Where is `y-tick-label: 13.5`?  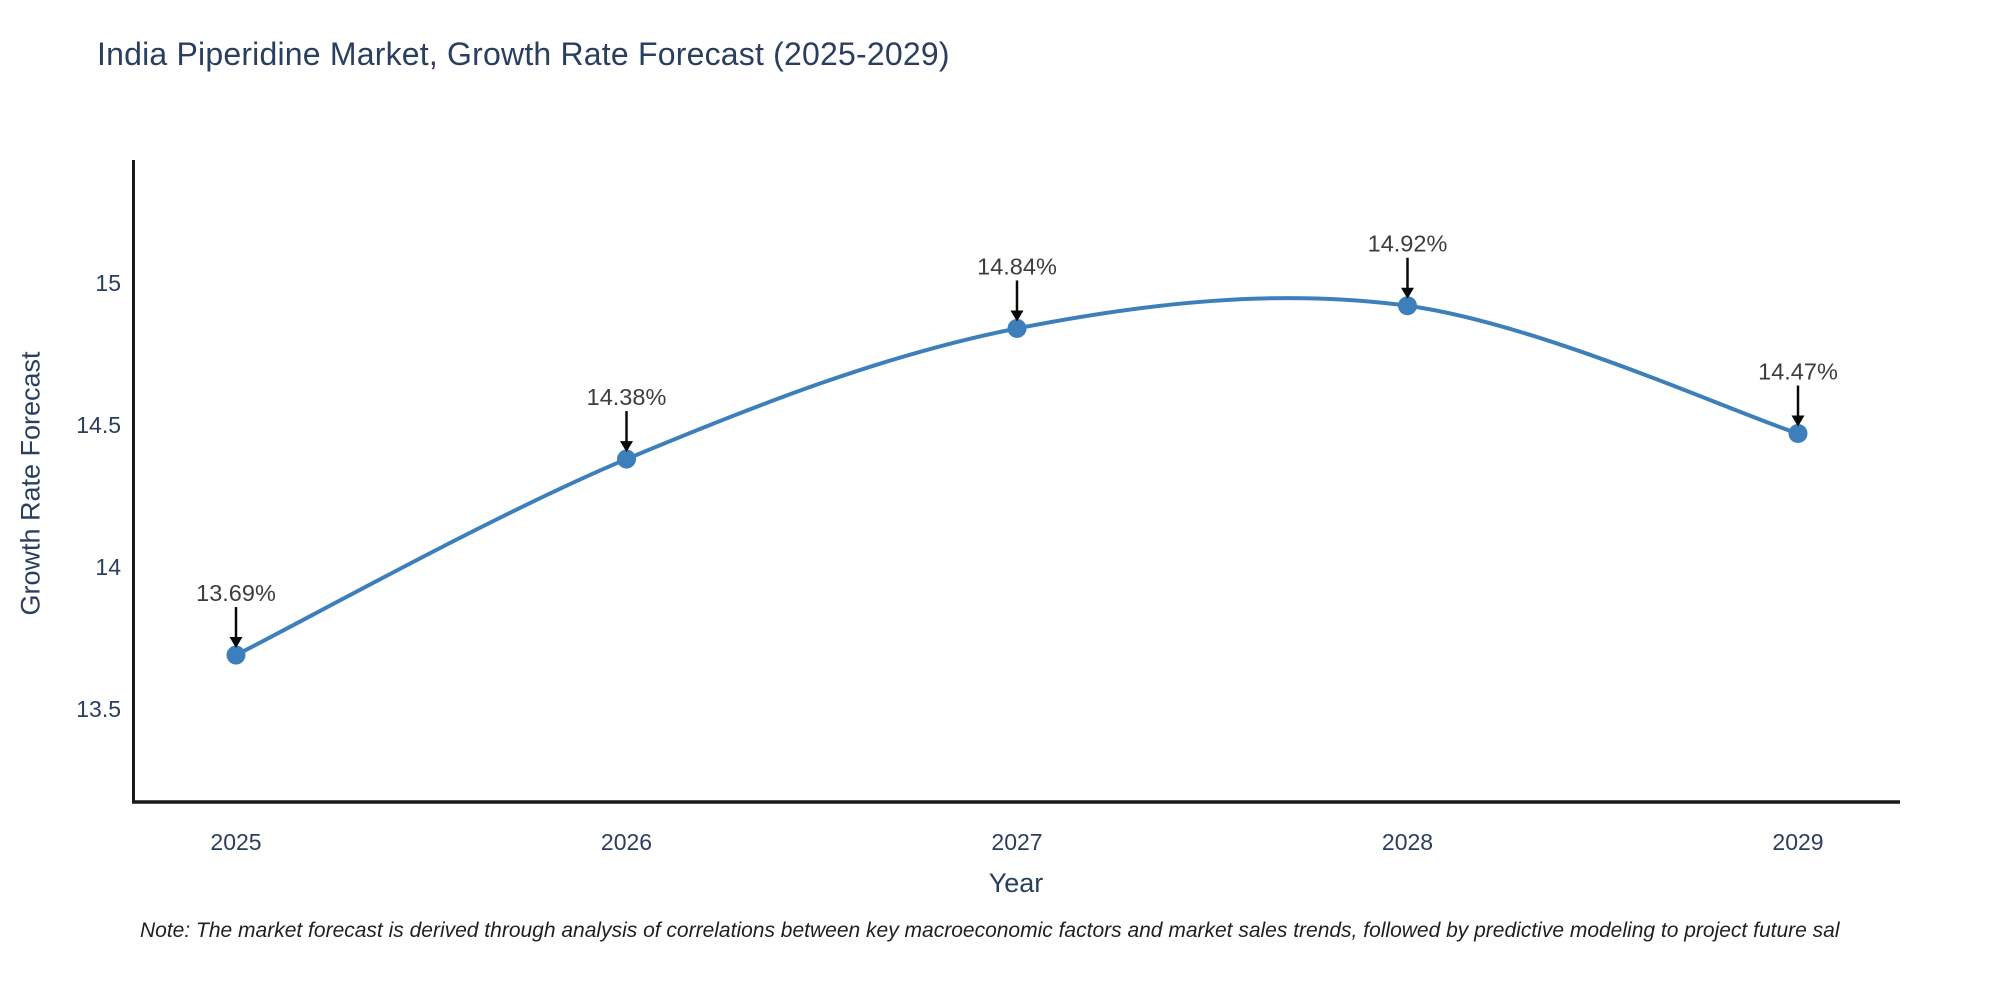 y-tick-label: 13.5 is located at coordinates (98, 709).